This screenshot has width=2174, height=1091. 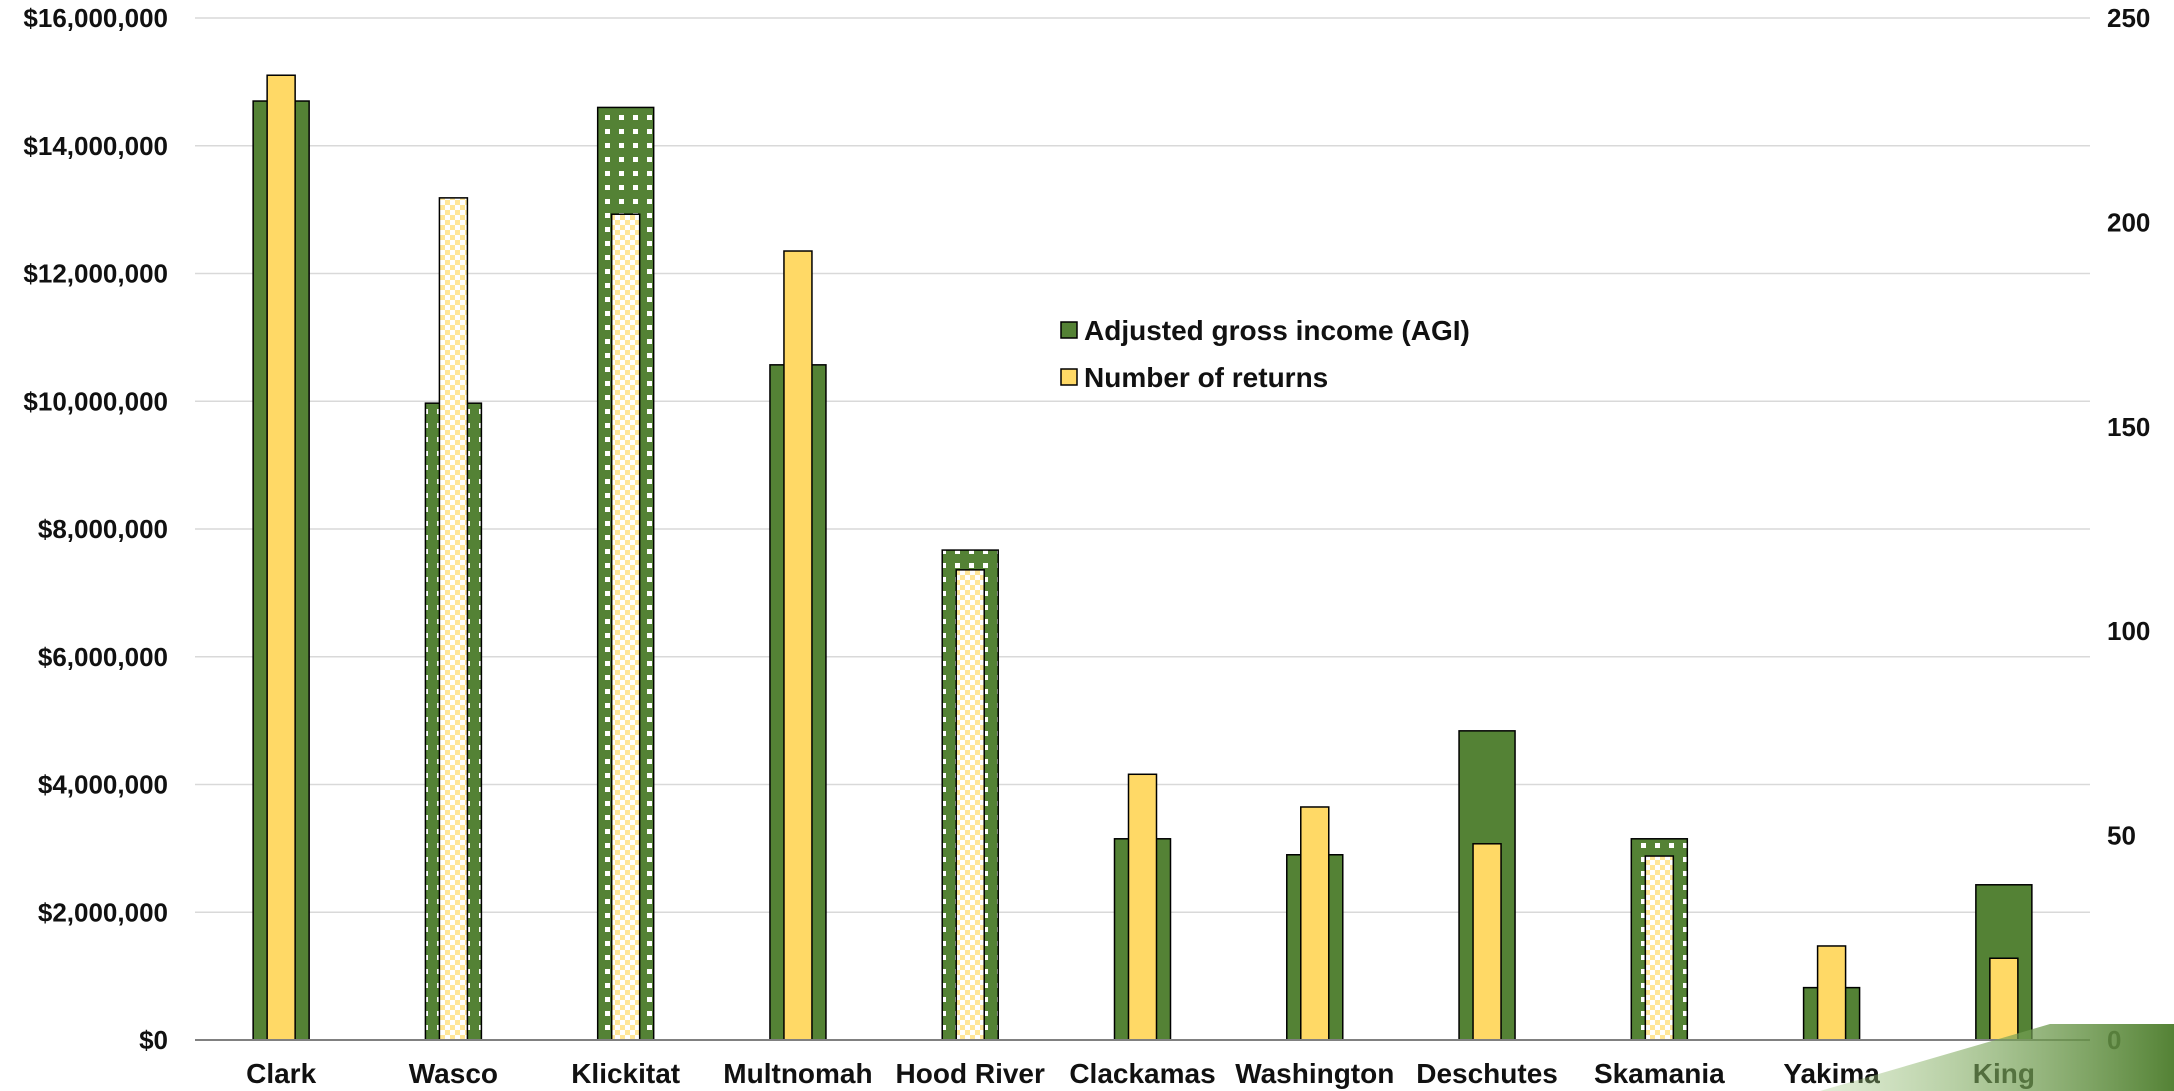 I want to click on y-right-tick-label: 100, so click(x=2128, y=631).